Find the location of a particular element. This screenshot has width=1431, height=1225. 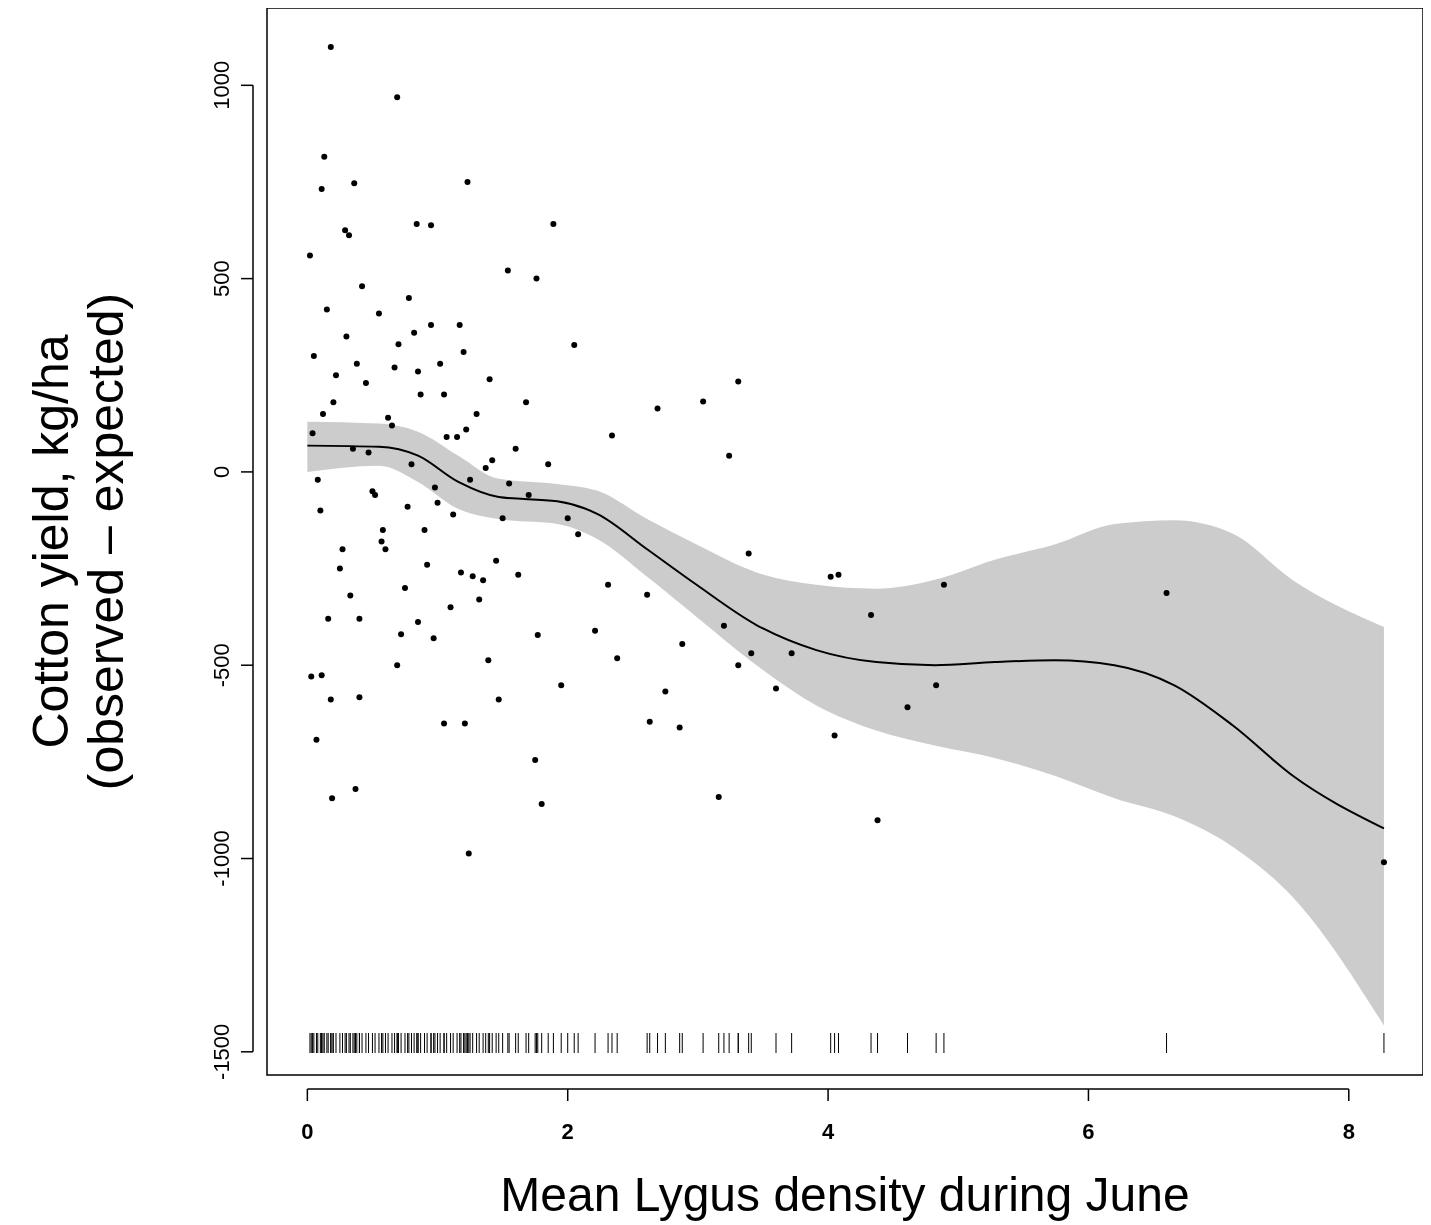

y-tick-label: -500 is located at coordinates (221, 665).